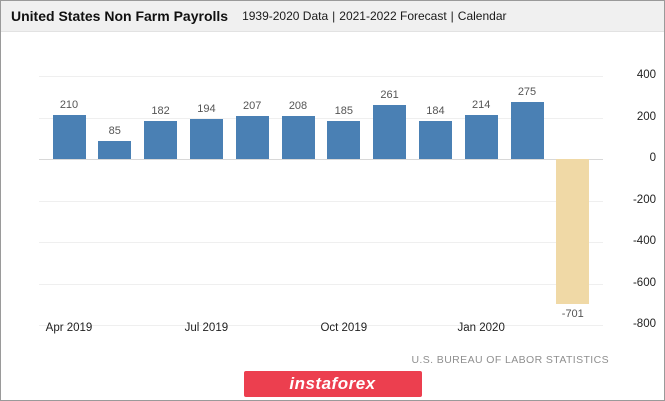  What do you see at coordinates (160, 111) in the screenshot?
I see `bar-value-label: 182` at bounding box center [160, 111].